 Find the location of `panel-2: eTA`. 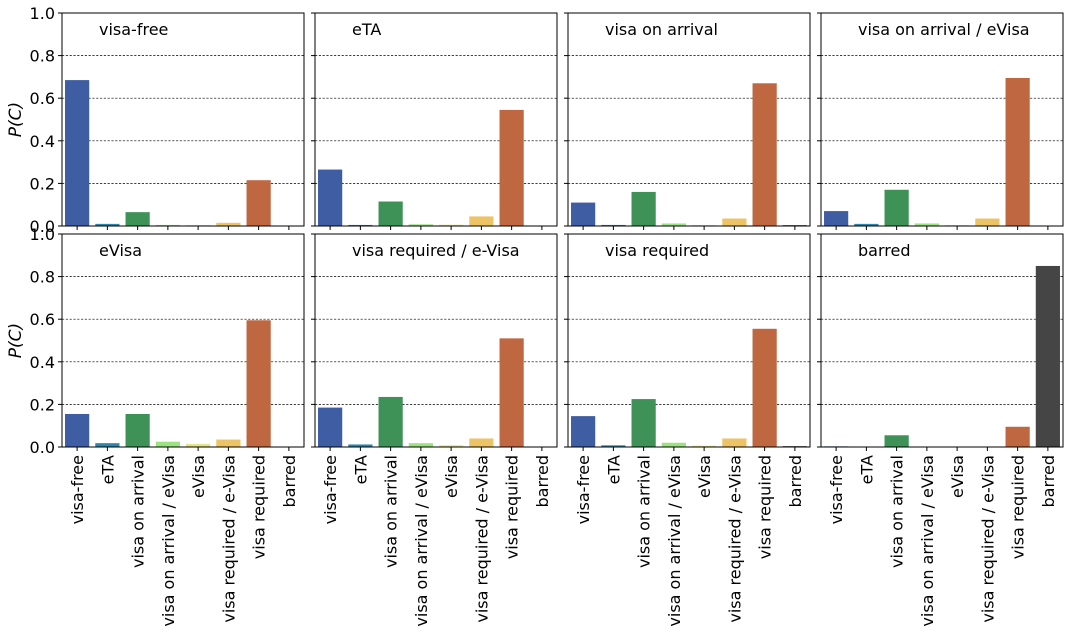

panel-2: eTA is located at coordinates (434, 121).